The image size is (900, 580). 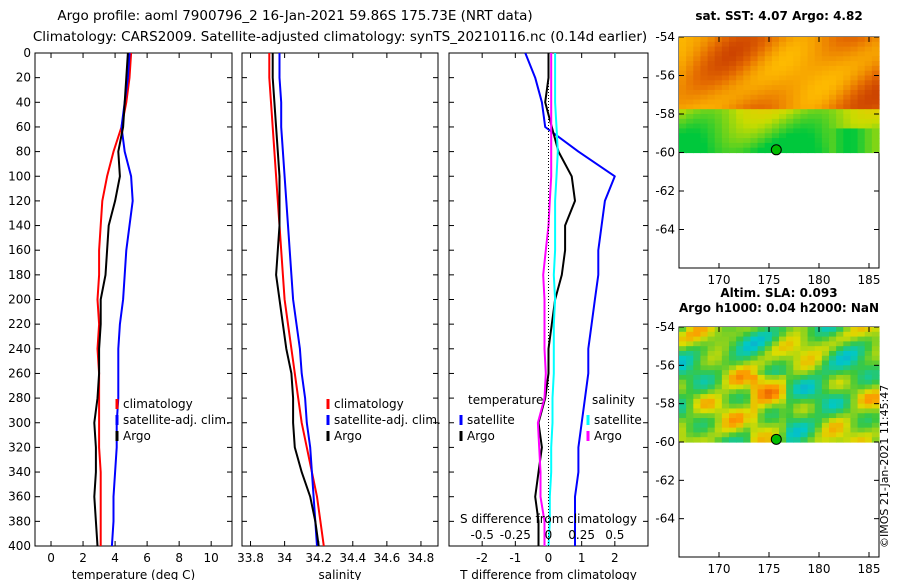 I want to click on difference-x2tick-label: -0.25, so click(x=515, y=535).